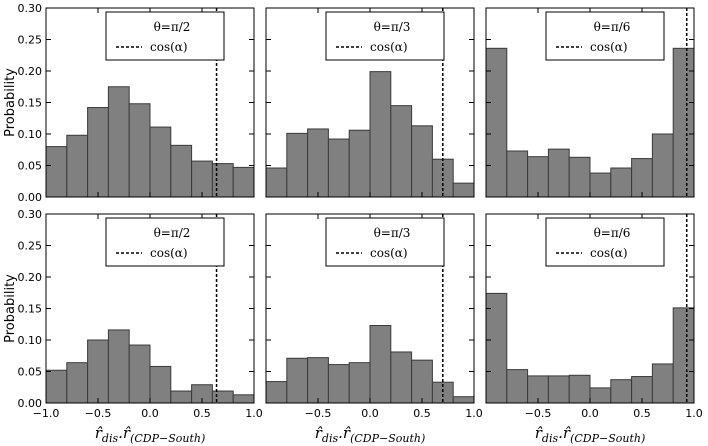  I want to click on y-axis-label: Probability, so click(10, 308).